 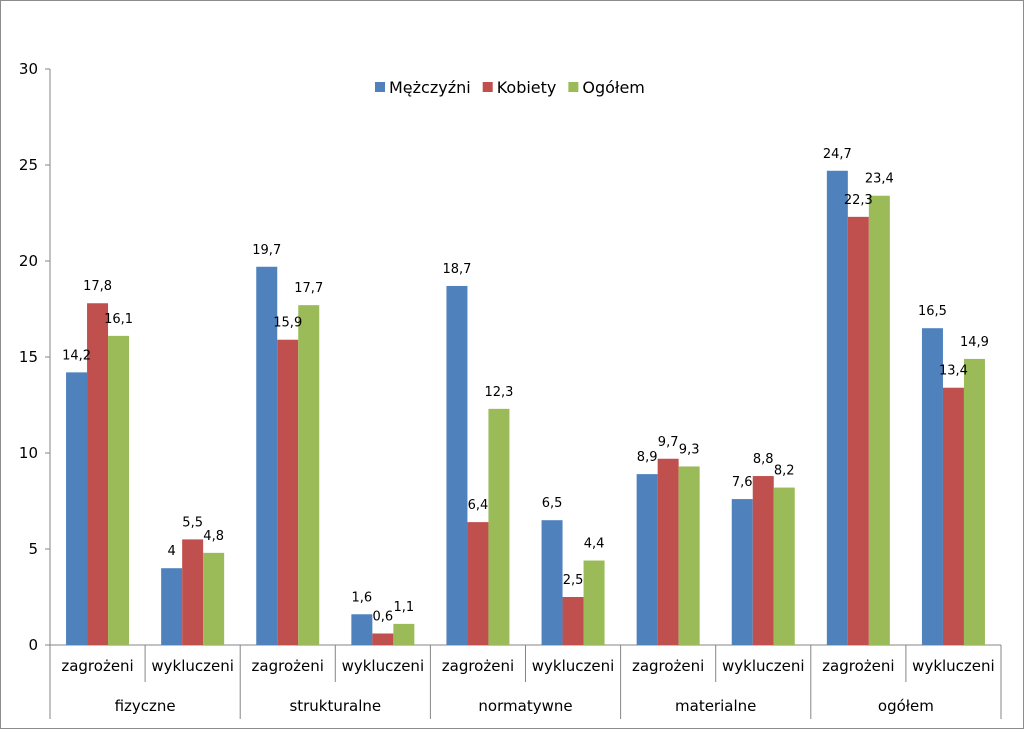 What do you see at coordinates (172, 551) in the screenshot?
I see `data-label: 4` at bounding box center [172, 551].